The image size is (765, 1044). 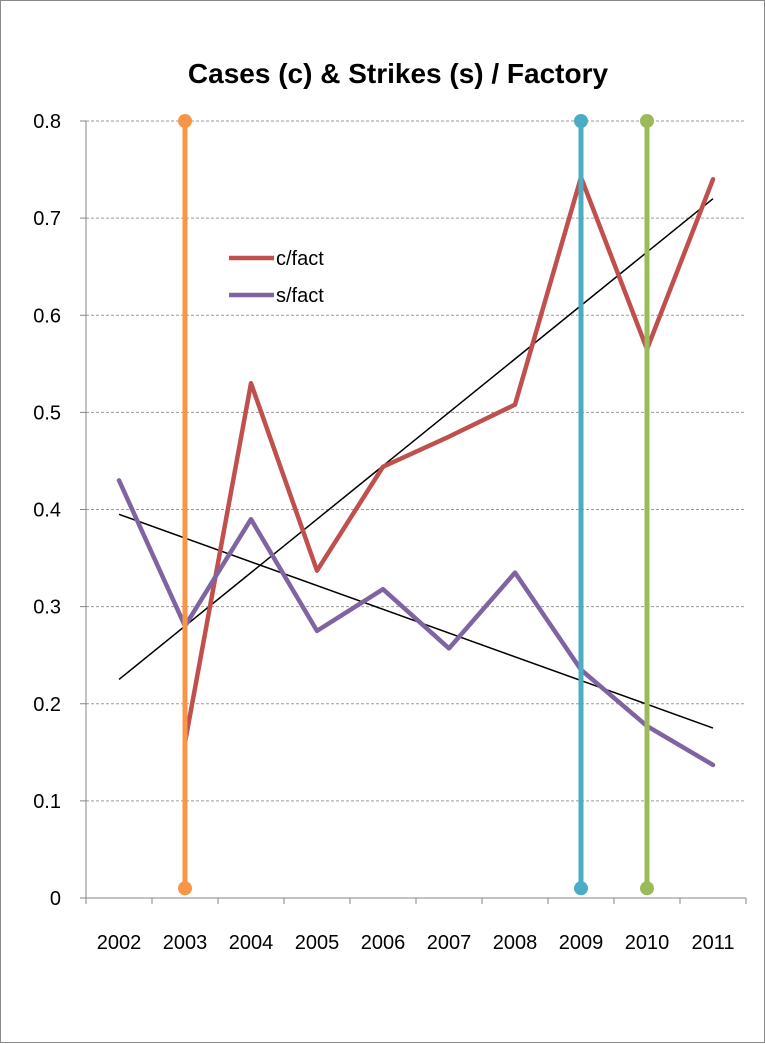 I want to click on legend-label: s/fact, so click(x=300, y=296).